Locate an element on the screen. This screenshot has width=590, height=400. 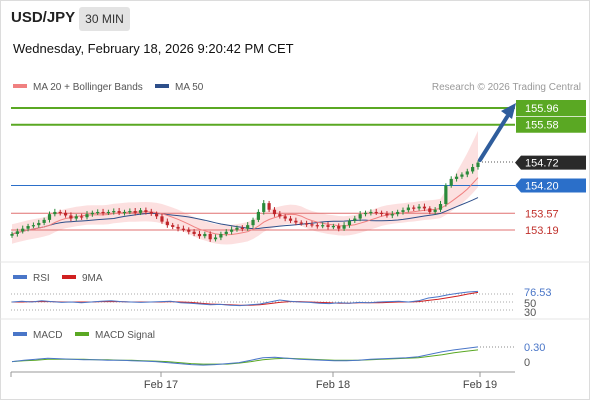
x-tick-label: Feb 18 is located at coordinates (333, 385).